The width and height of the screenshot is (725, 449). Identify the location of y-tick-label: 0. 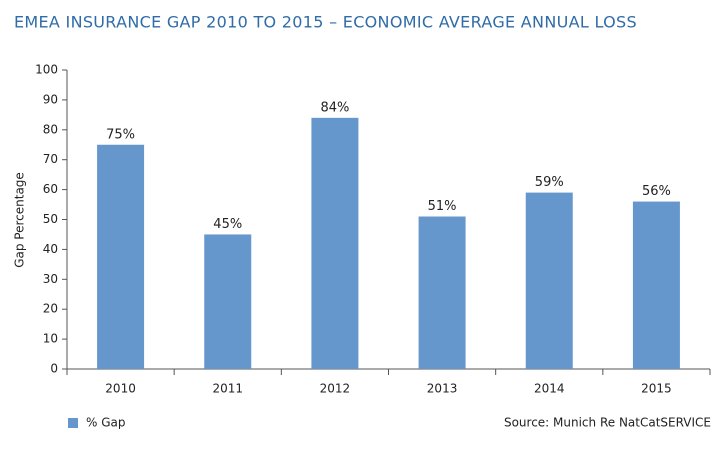
(54, 369).